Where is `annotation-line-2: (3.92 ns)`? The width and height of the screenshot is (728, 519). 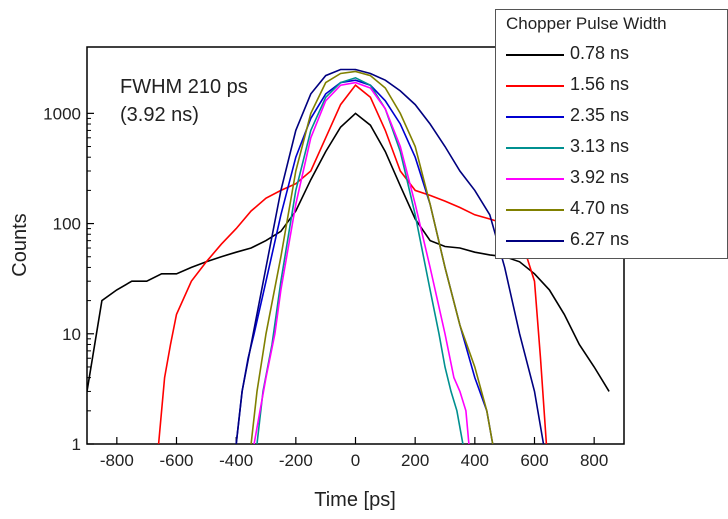 annotation-line-2: (3.92 ns) is located at coordinates (159, 115).